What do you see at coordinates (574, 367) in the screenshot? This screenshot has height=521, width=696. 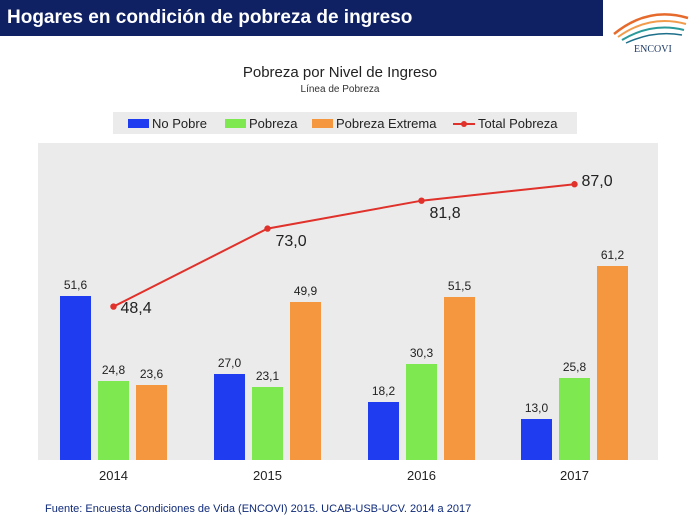 I see `bar-value-label: 25,8` at bounding box center [574, 367].